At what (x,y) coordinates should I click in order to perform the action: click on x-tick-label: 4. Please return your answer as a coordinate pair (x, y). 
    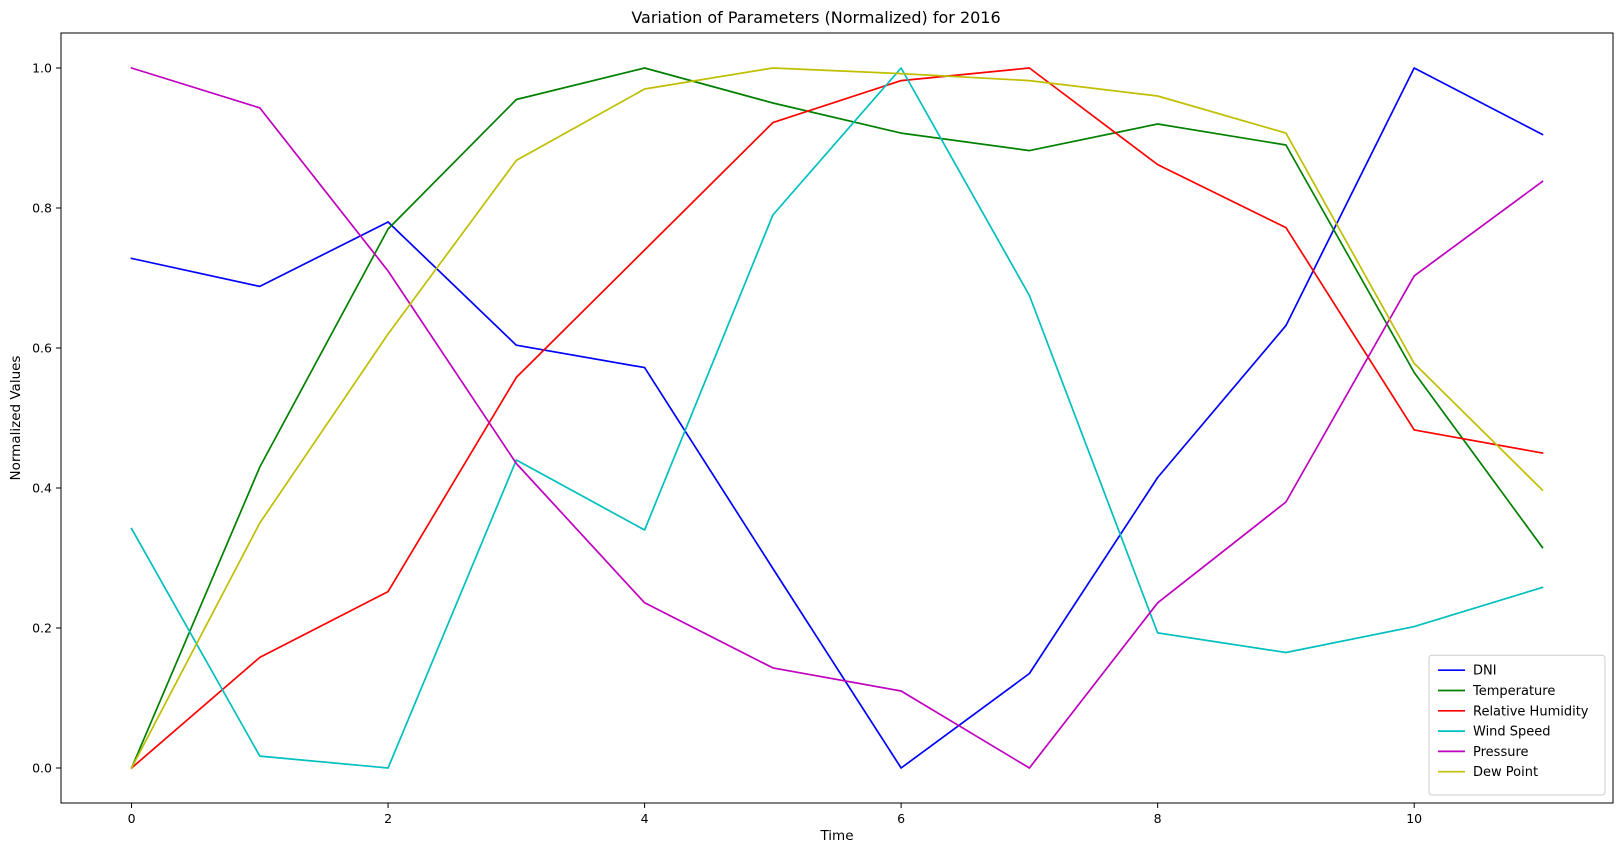
    Looking at the image, I should click on (645, 818).